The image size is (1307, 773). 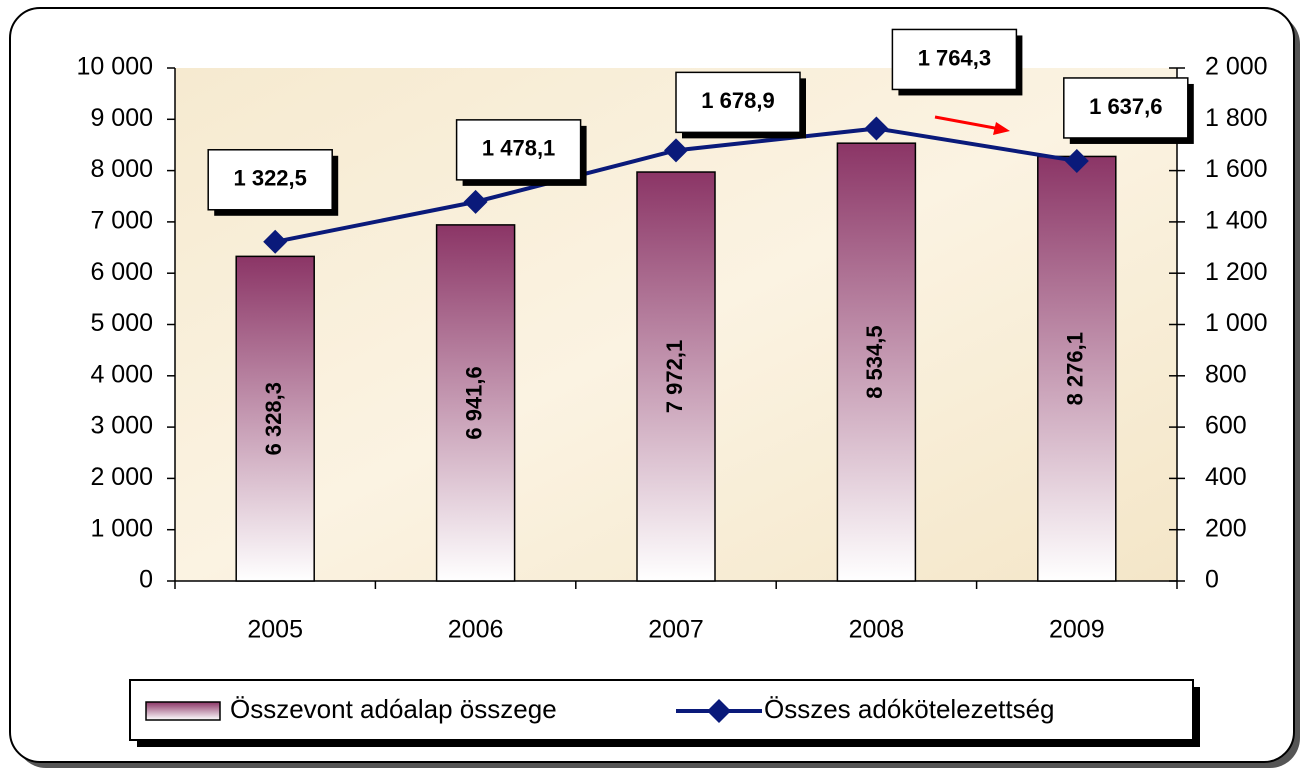 I want to click on arrow, so click(x=967, y=123).